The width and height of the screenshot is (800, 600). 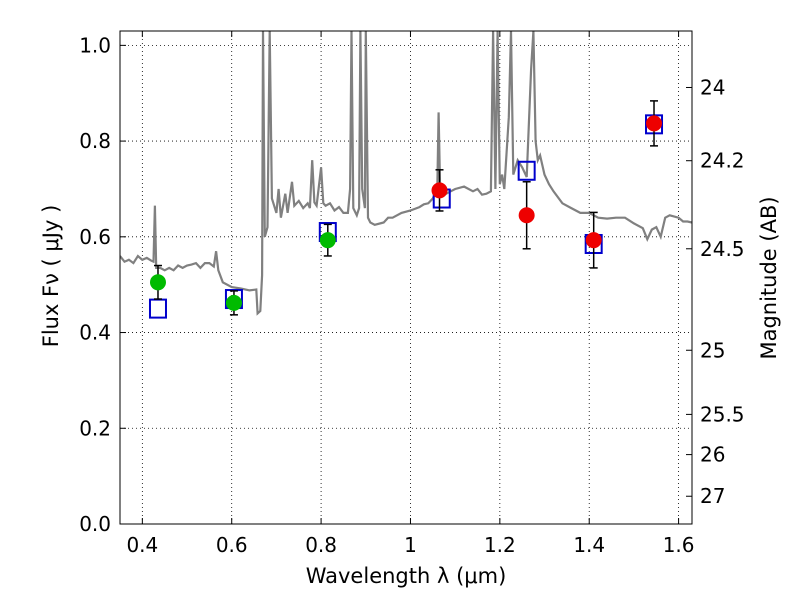 I want to click on y-tick-label: 0.6, so click(x=95, y=237).